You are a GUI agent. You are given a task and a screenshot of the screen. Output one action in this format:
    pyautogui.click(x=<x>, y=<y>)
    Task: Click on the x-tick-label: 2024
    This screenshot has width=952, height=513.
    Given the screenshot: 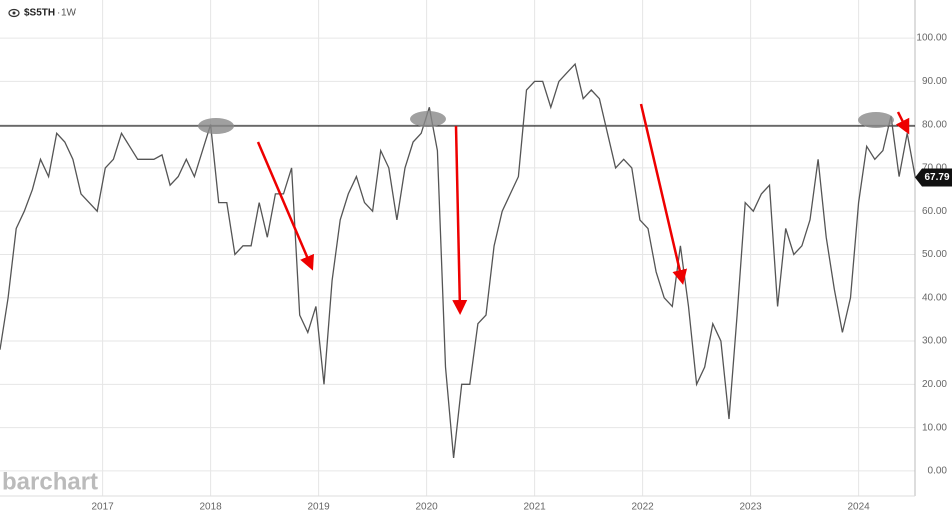 What is the action you would take?
    pyautogui.click(x=858, y=507)
    